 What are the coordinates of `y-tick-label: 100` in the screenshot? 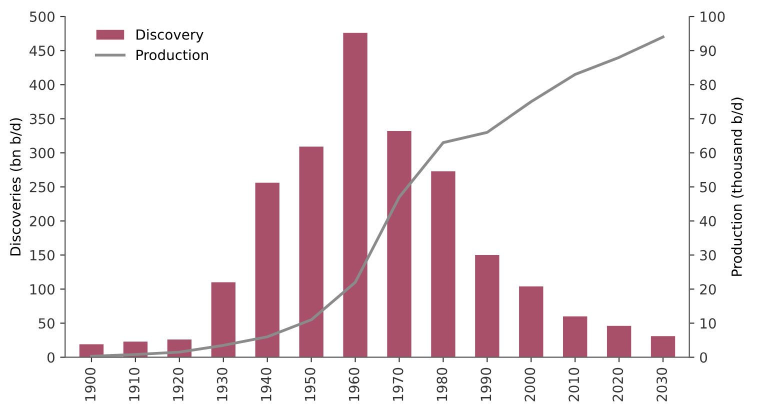 It's located at (42, 289).